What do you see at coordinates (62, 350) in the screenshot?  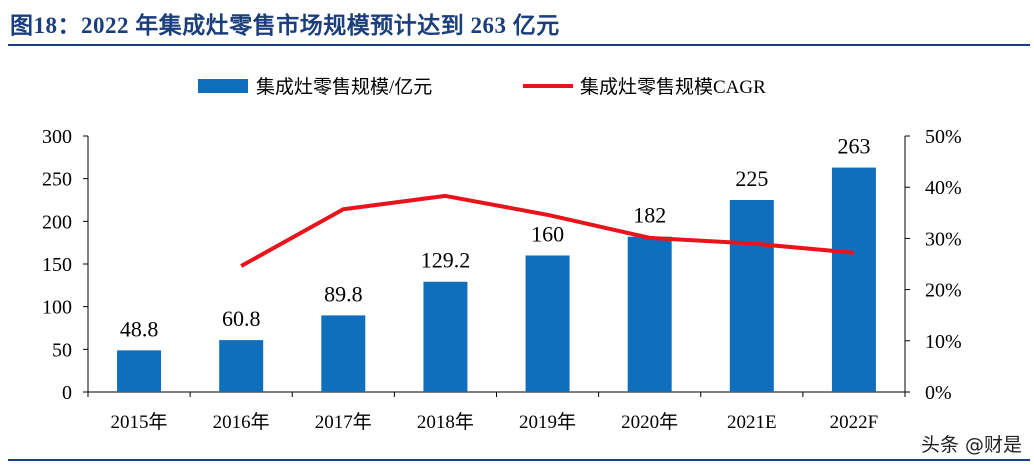 I see `left-tick-label: 50` at bounding box center [62, 350].